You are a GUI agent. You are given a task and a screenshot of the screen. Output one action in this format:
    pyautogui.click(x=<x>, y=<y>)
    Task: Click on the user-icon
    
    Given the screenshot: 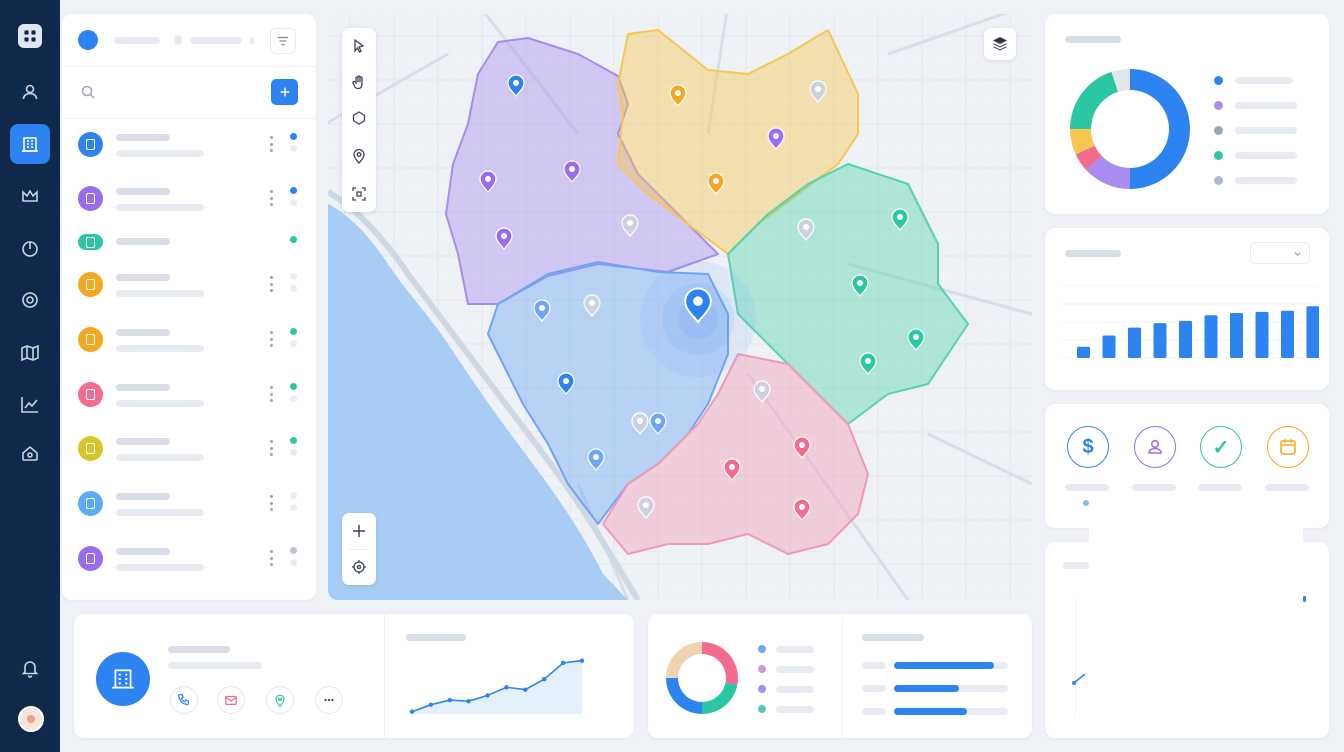 What is the action you would take?
    pyautogui.click(x=30, y=92)
    